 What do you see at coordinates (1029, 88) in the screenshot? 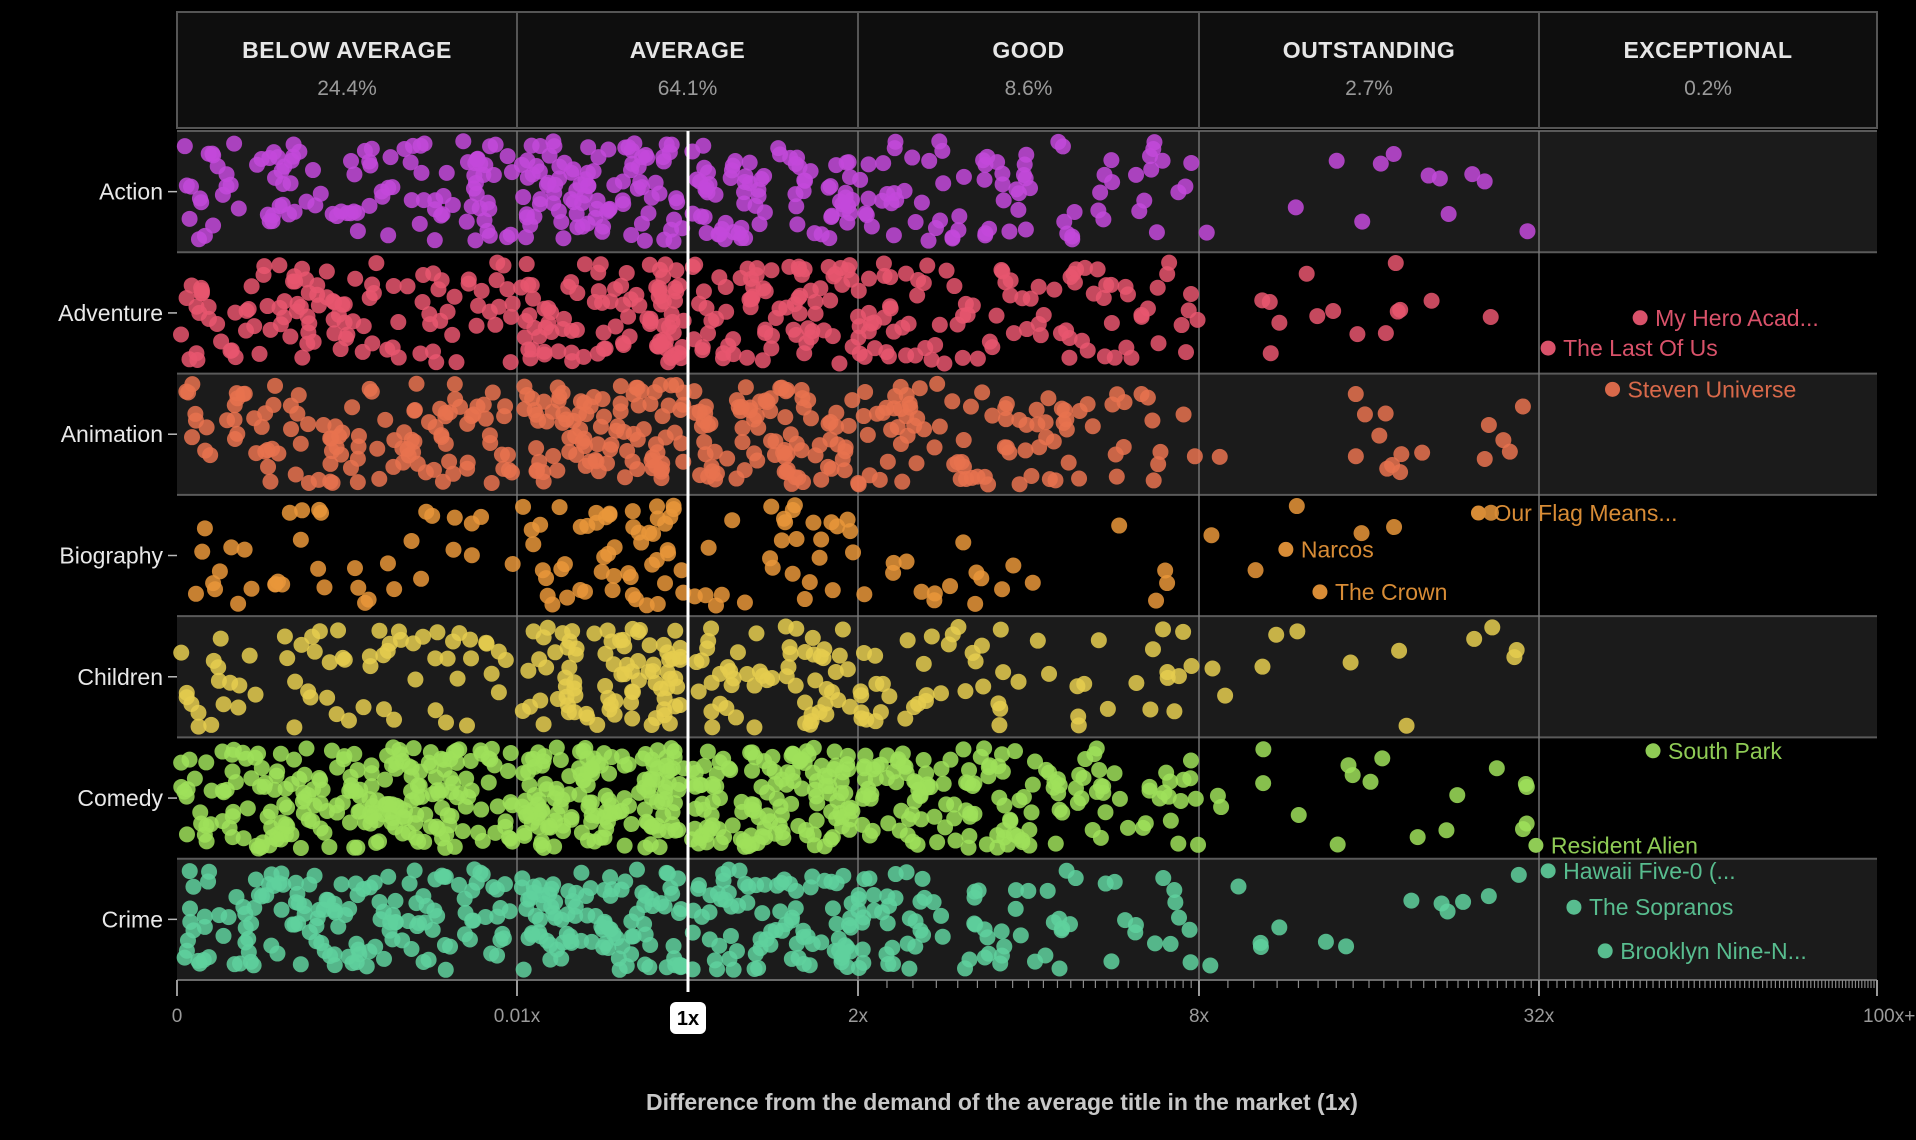
I see `band-percent: 8.6%` at bounding box center [1029, 88].